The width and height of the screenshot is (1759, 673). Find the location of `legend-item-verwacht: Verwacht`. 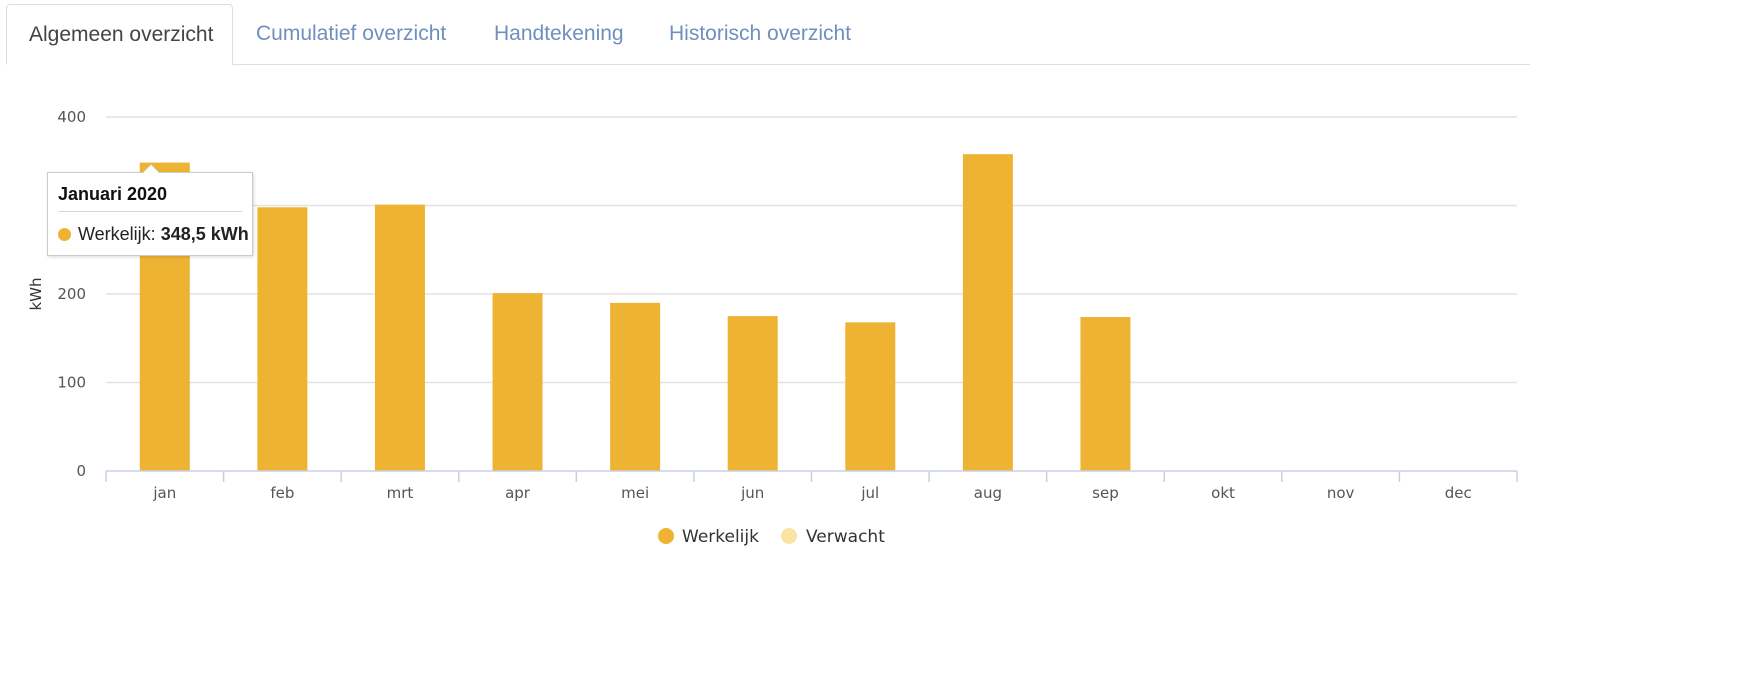

legend-item-verwacht: Verwacht is located at coordinates (833, 537).